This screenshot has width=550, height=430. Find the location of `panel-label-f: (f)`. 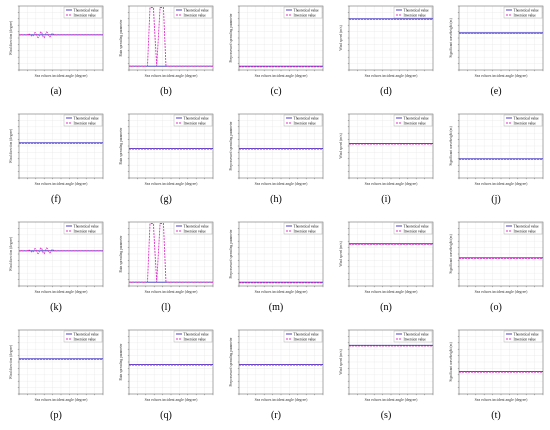

panel-label-f: (f) is located at coordinates (56, 199).